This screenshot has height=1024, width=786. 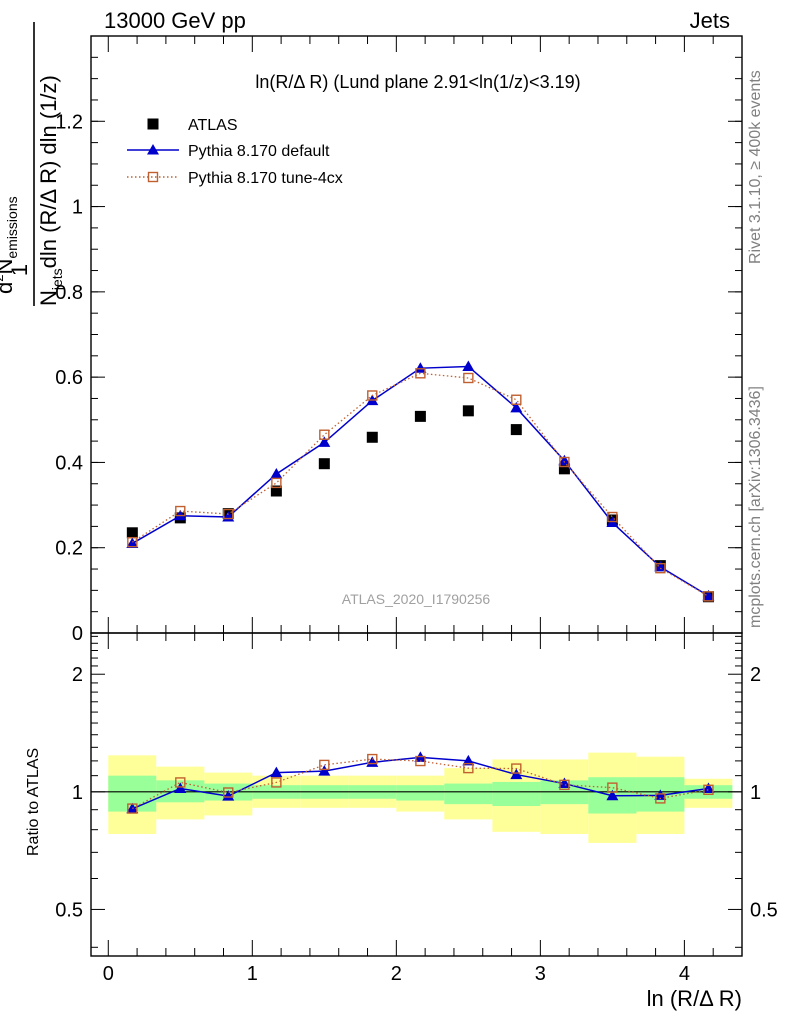 I want to click on ylabel-num-sup: 2, so click(x=3, y=278).